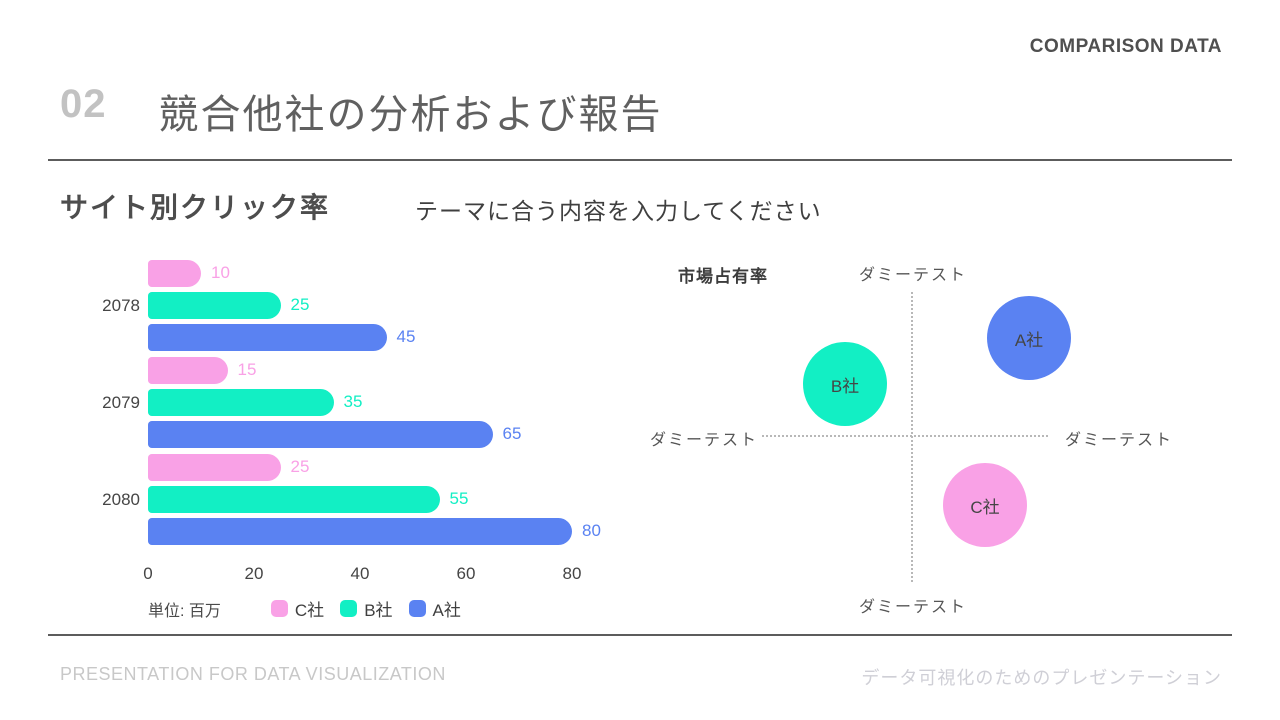  I want to click on legend-item-A社: A社, so click(434, 608).